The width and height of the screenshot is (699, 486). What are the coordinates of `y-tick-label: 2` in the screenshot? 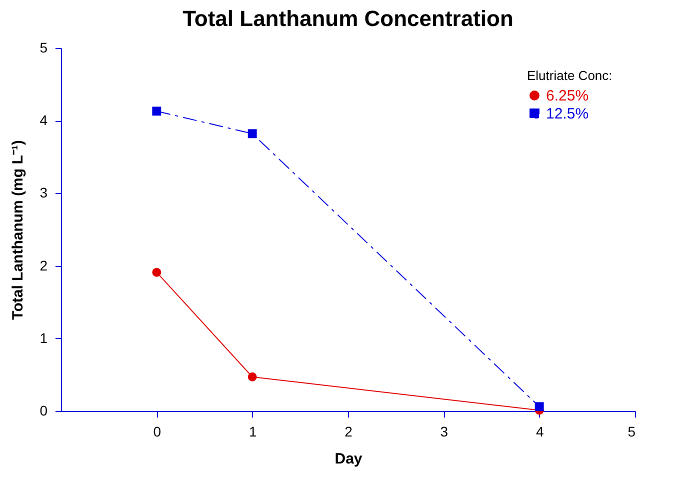 It's located at (44, 265).